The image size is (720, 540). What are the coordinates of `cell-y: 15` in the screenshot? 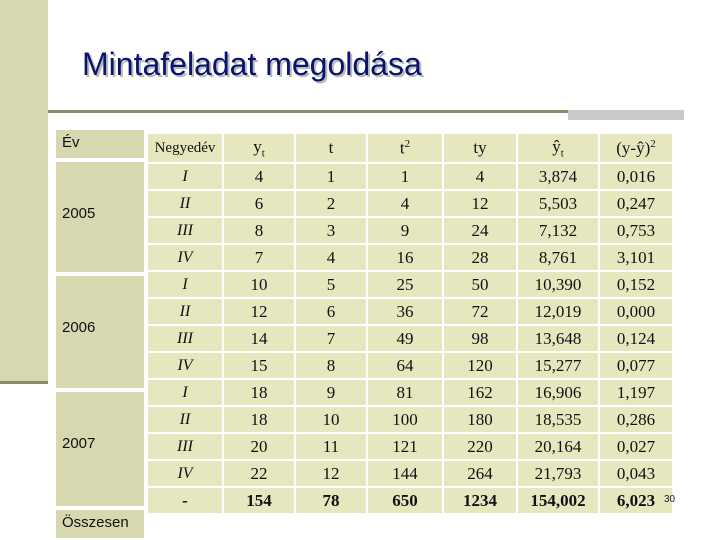 It's located at (259, 365).